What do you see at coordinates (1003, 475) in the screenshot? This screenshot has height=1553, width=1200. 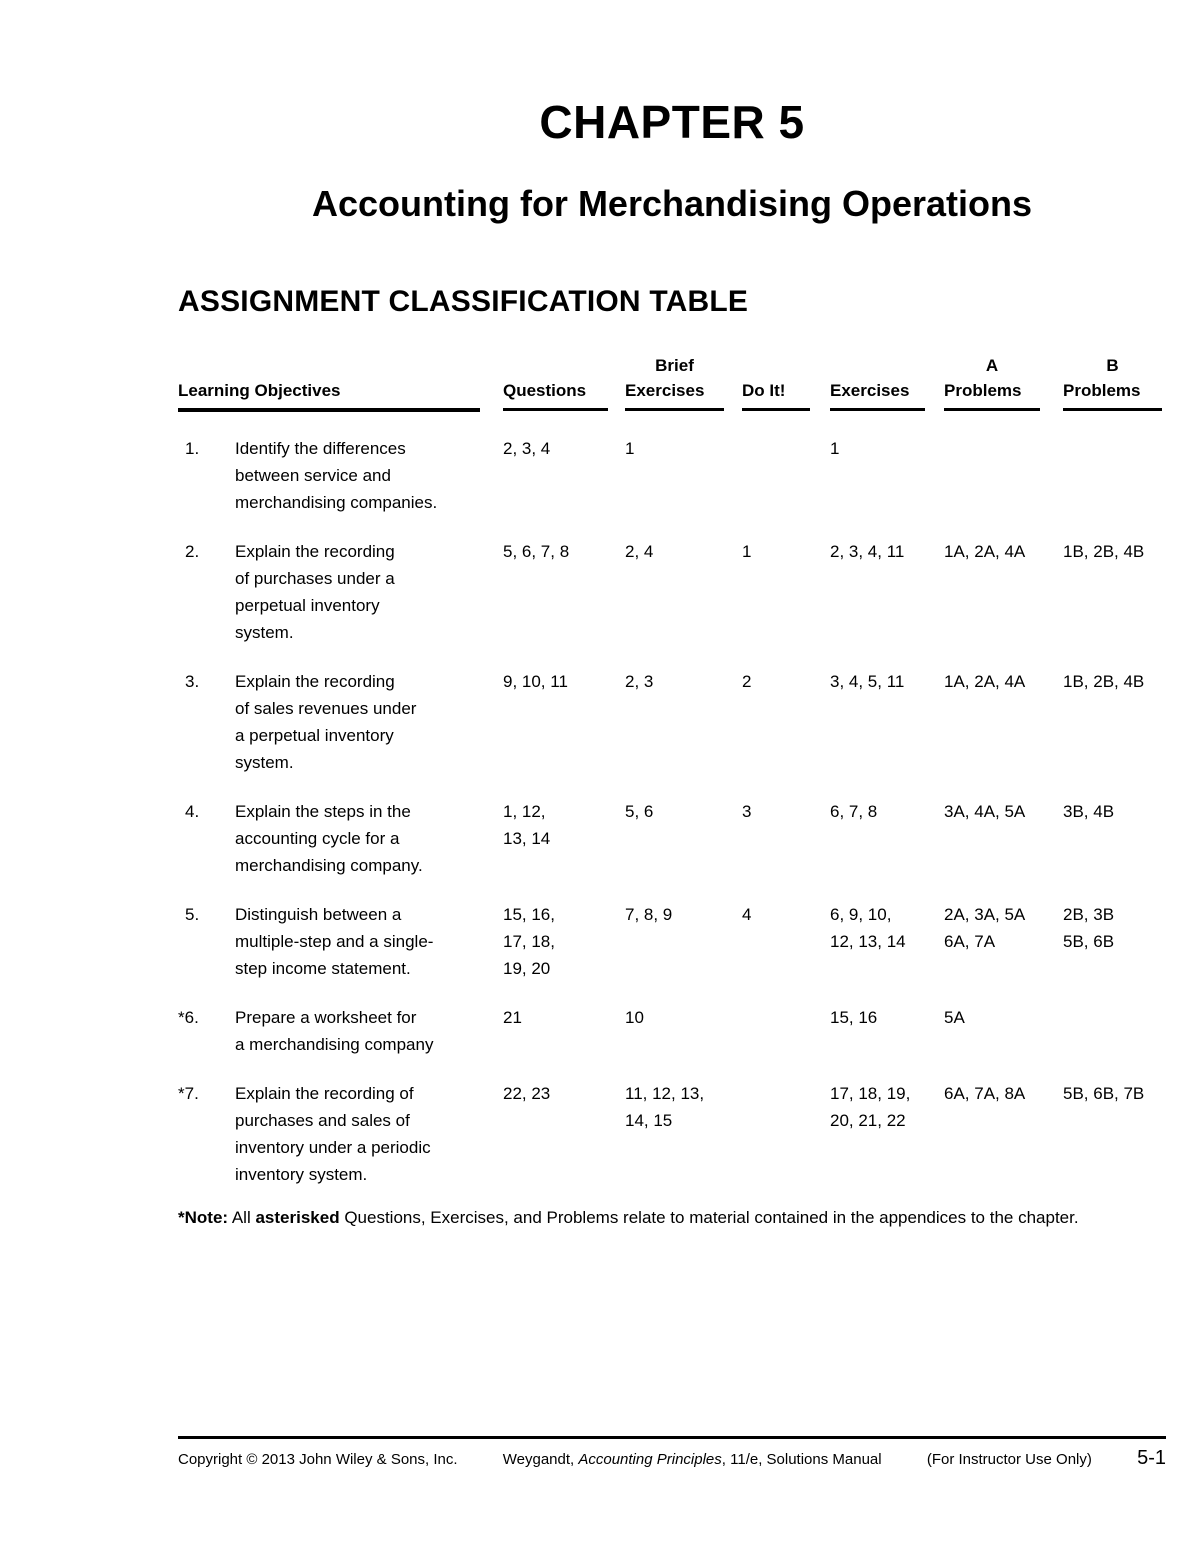 I see `cell-a-problems` at bounding box center [1003, 475].